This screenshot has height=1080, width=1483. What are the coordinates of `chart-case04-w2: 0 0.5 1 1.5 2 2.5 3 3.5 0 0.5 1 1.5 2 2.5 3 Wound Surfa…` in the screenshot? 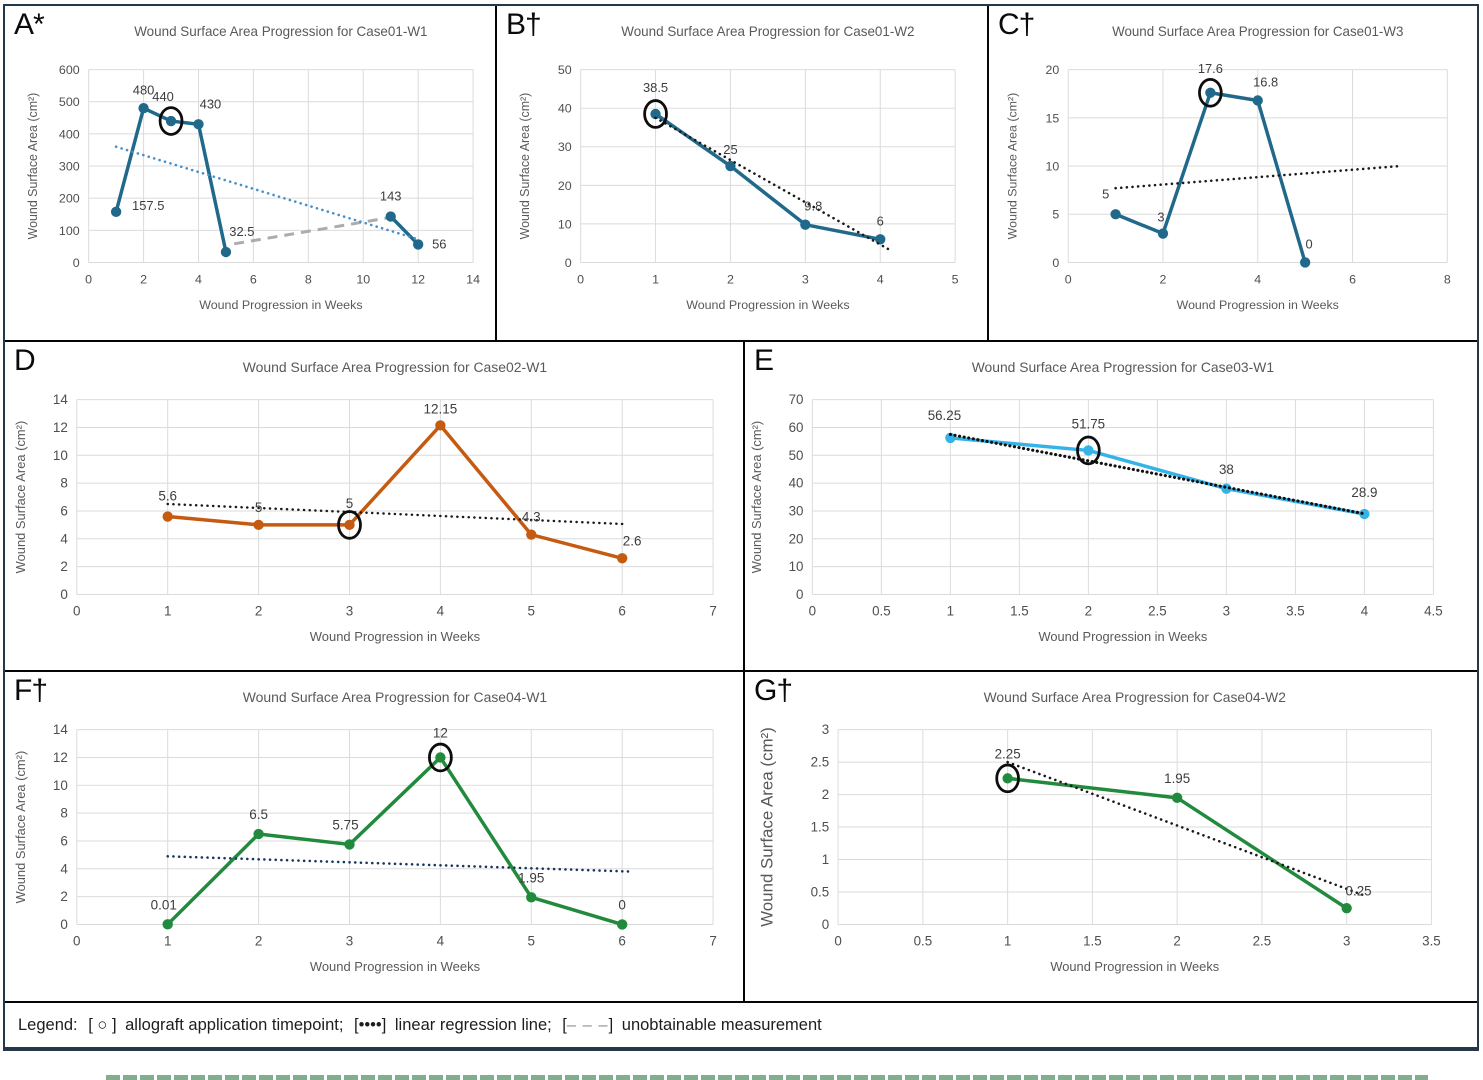 It's located at (1099, 831).